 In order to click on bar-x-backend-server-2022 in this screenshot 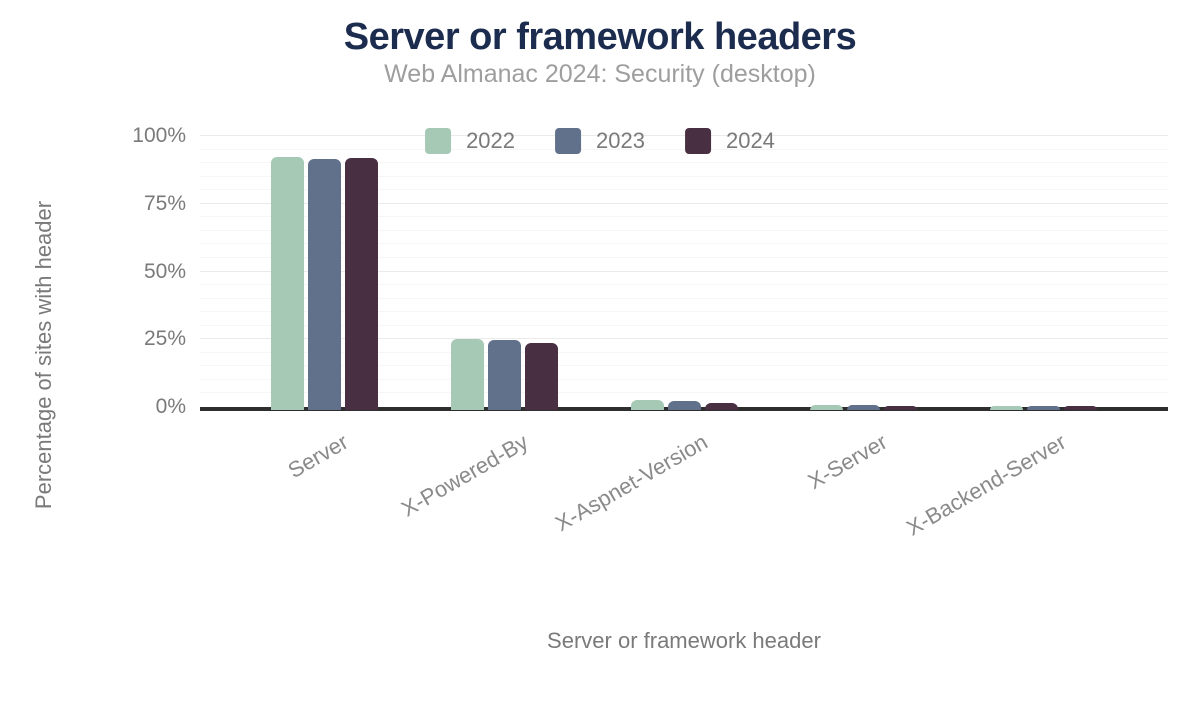, I will do `click(1006, 407)`.